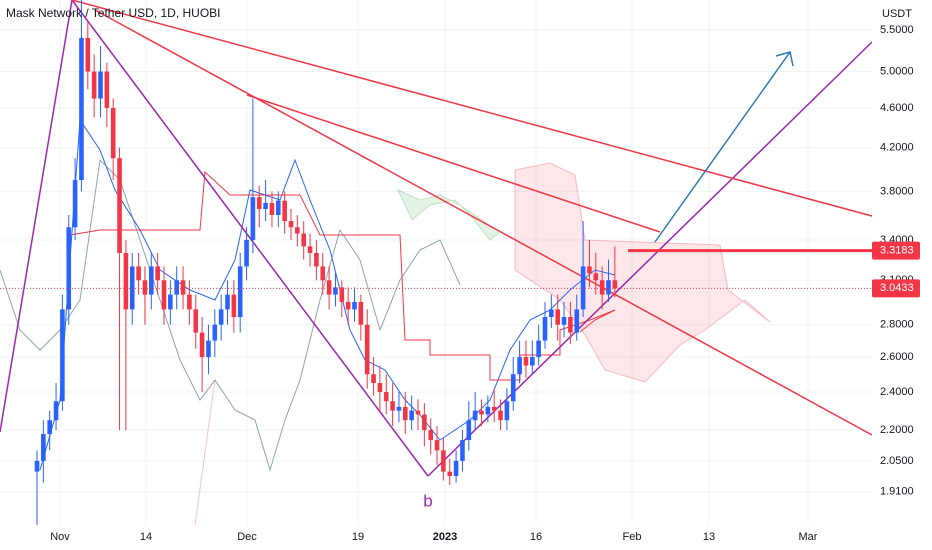 This screenshot has height=550, width=932. What do you see at coordinates (897, 492) in the screenshot?
I see `y-tick-label: 1.9100` at bounding box center [897, 492].